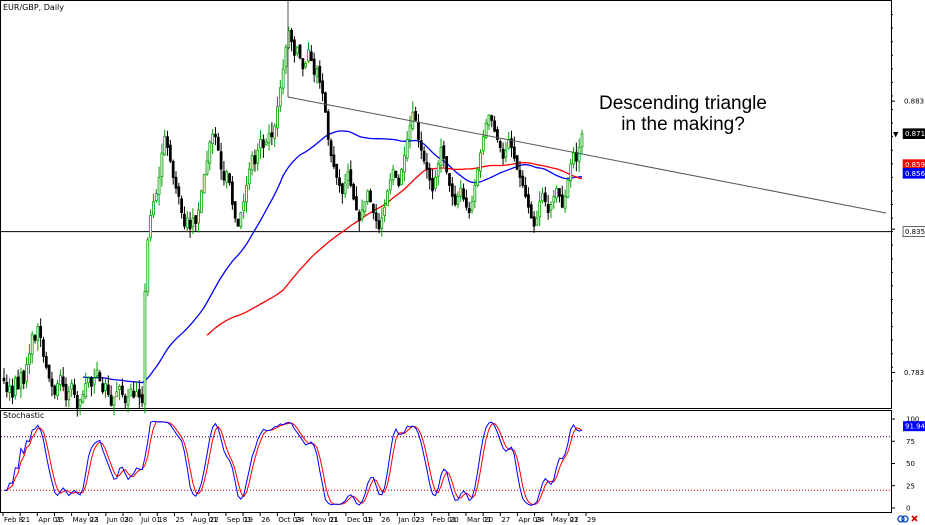 This screenshot has height=525, width=925. I want to click on stochastic-lines, so click(293, 463).